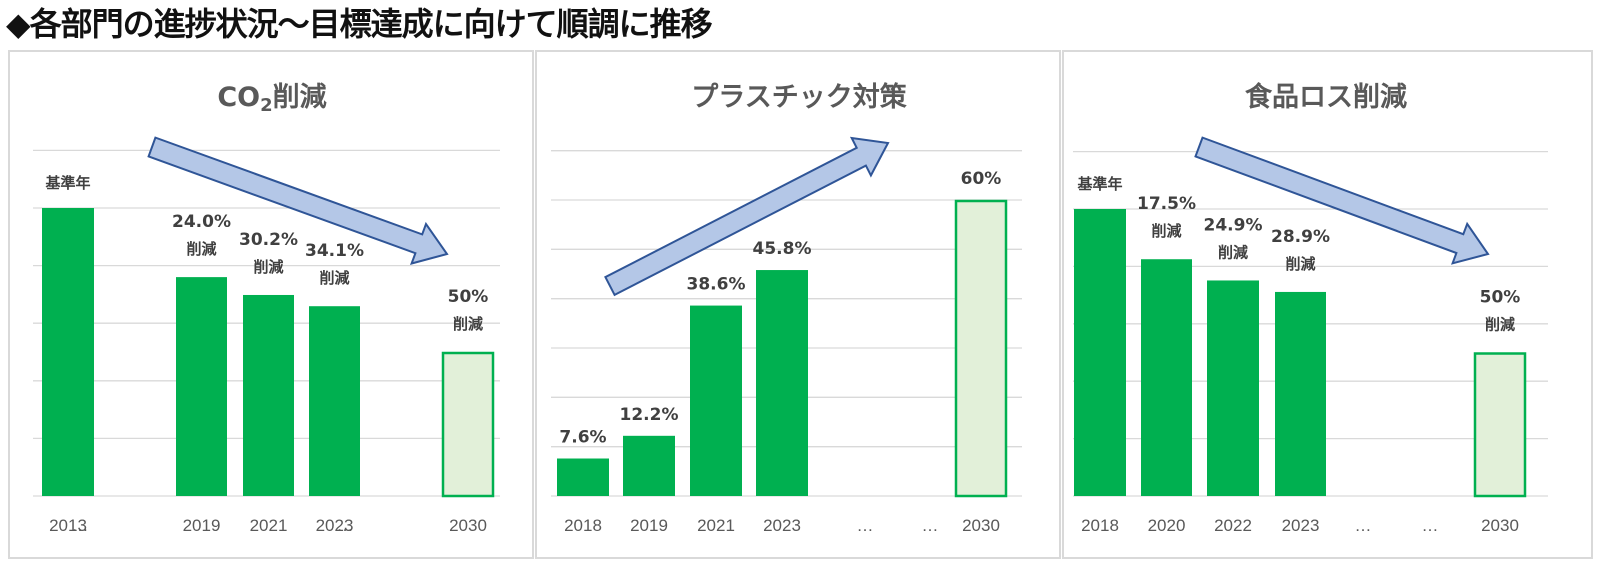 The image size is (1601, 569). I want to click on data-label: 12.2%, so click(649, 415).